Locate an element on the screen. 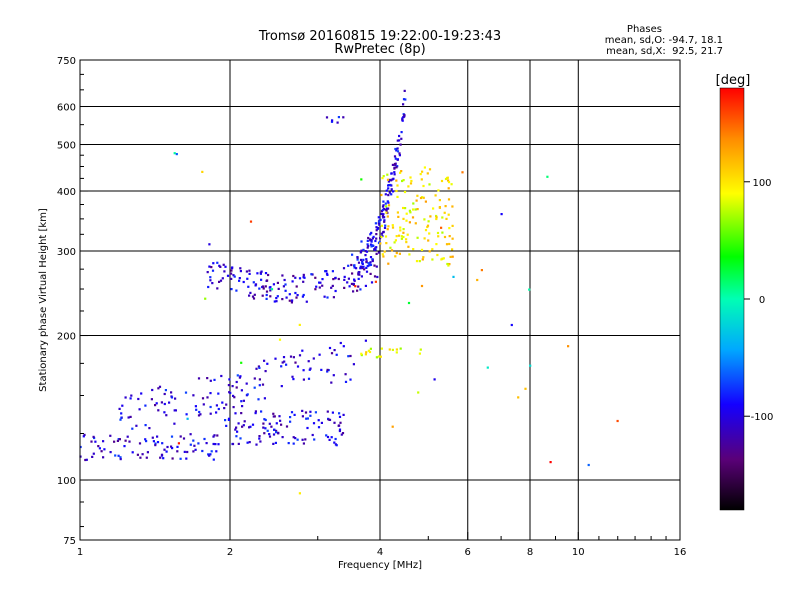 The image size is (800, 600). x-tick-label: 2 is located at coordinates (230, 552).